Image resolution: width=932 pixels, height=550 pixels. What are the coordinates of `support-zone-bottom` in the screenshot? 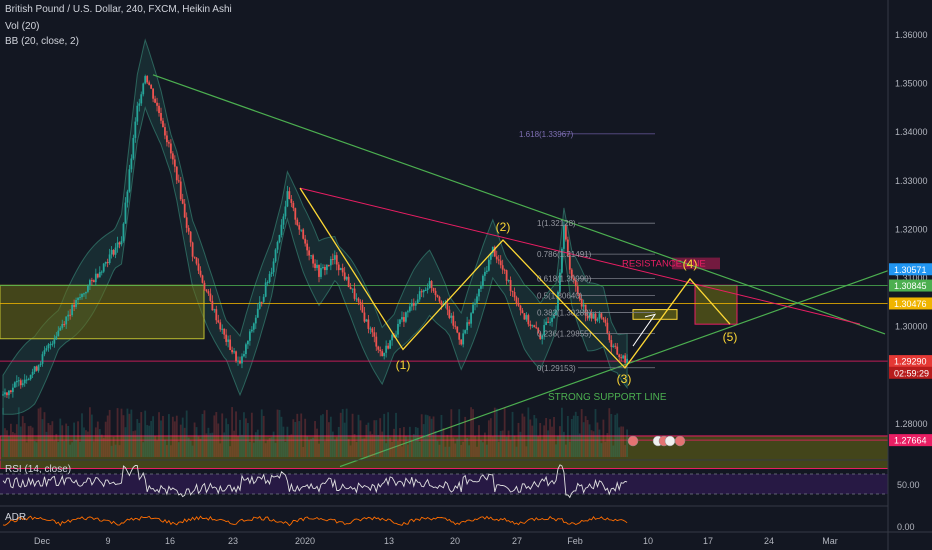 It's located at (444, 452).